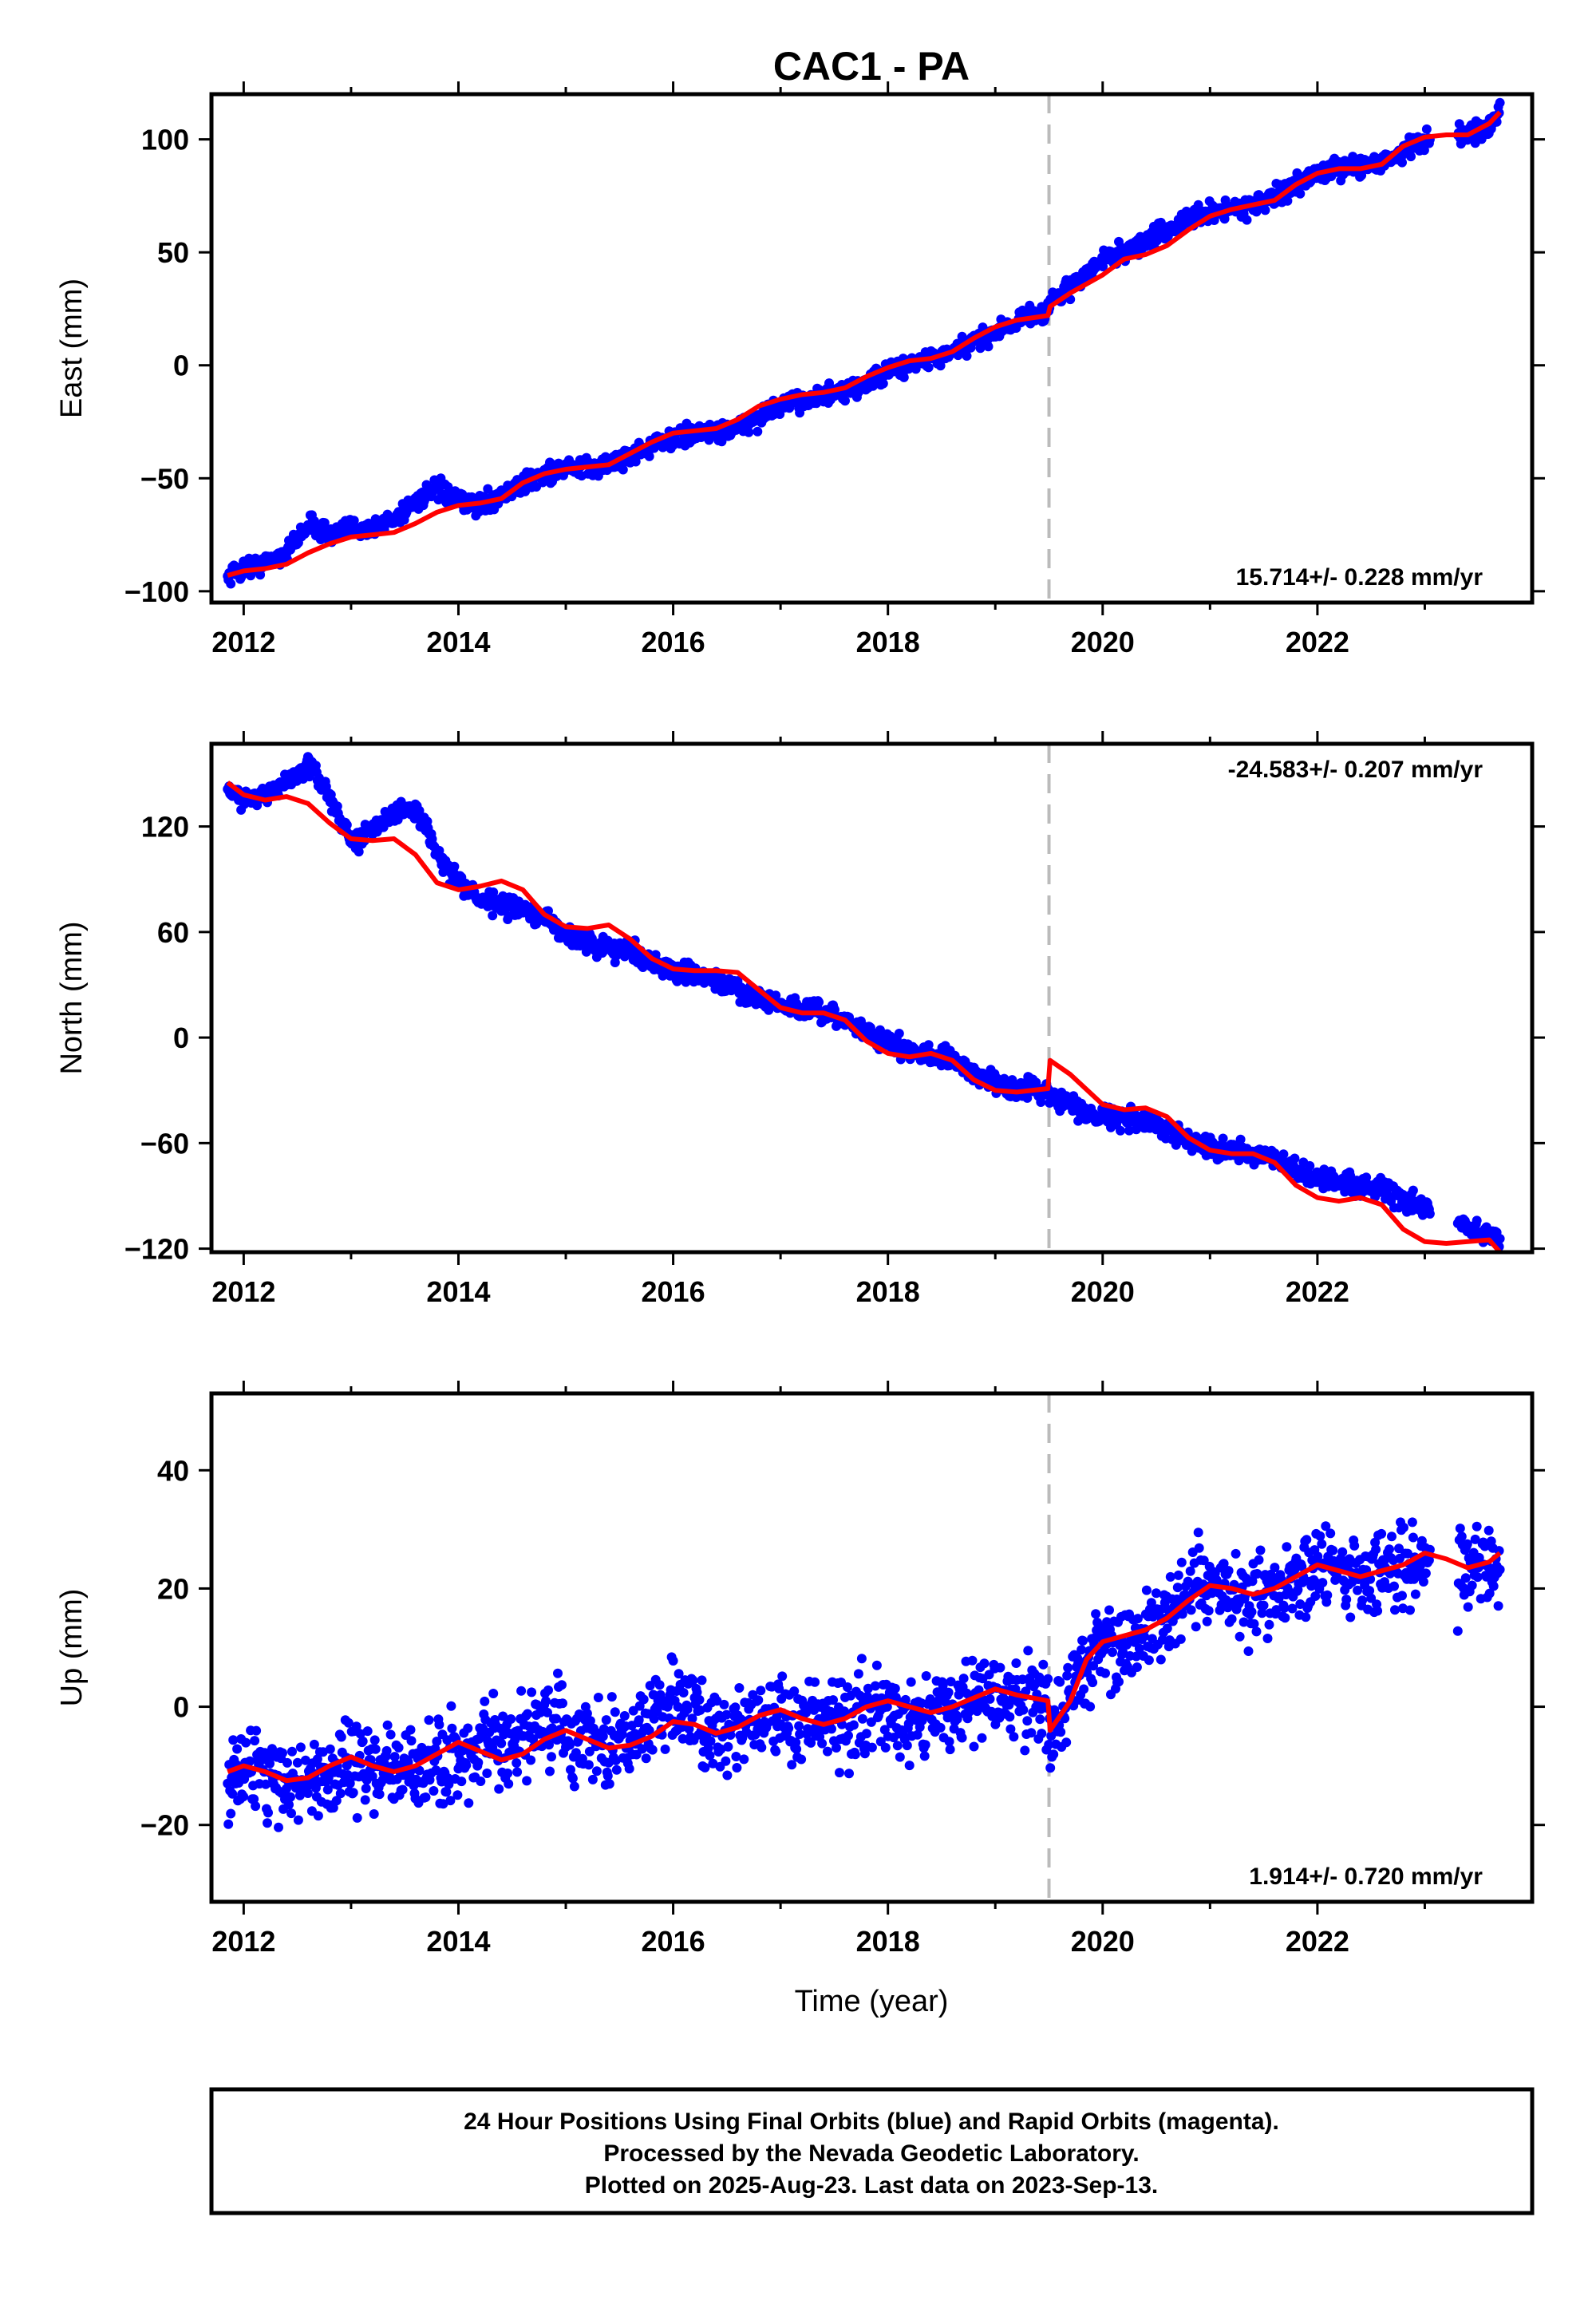  What do you see at coordinates (673, 1942) in the screenshot?
I see `x-tick-label: 2016` at bounding box center [673, 1942].